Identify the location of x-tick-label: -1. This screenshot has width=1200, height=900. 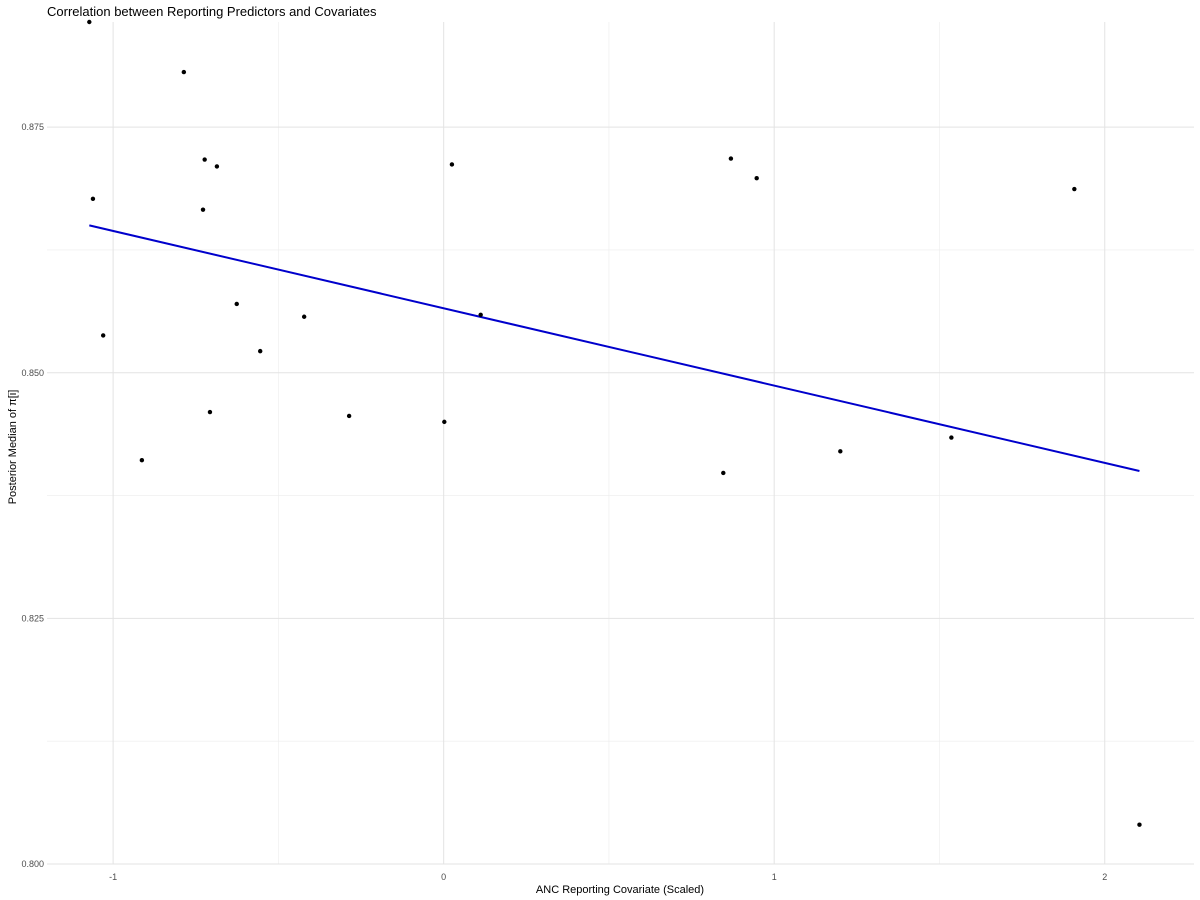
(113, 877).